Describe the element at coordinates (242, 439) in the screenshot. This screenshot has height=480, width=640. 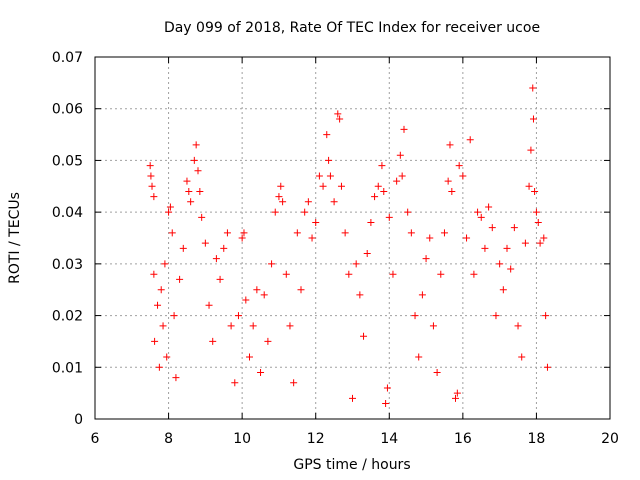
I see `x-tick-label: 10` at that location.